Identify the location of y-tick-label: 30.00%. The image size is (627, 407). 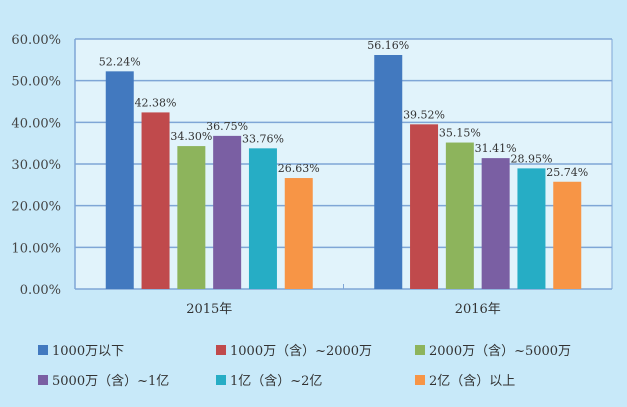
(36, 165).